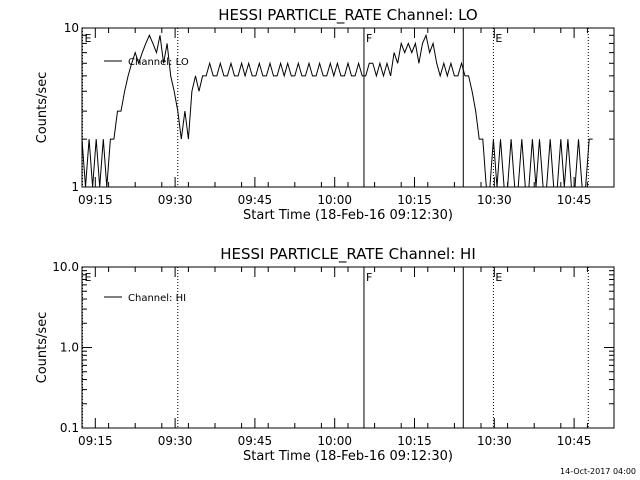 The image size is (640, 480). I want to click on y-tick-label: 10, so click(71, 28).